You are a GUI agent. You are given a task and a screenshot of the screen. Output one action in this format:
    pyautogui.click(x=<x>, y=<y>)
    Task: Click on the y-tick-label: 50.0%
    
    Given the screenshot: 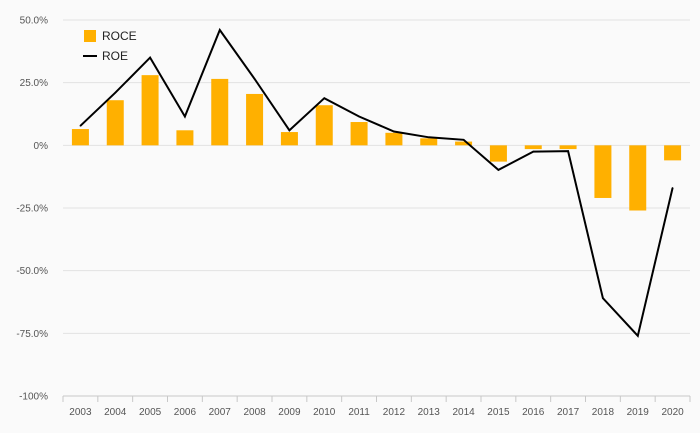 What is the action you would take?
    pyautogui.click(x=34, y=21)
    